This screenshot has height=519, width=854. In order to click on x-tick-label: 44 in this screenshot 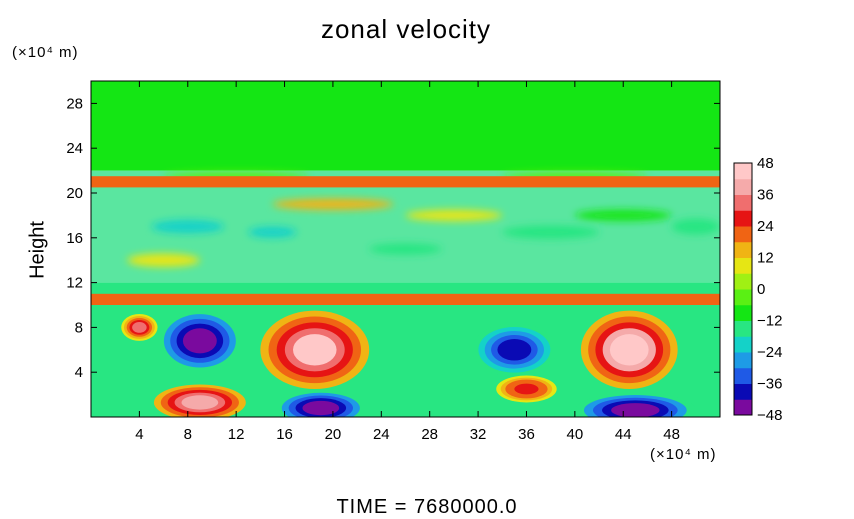, I will do `click(623, 434)`.